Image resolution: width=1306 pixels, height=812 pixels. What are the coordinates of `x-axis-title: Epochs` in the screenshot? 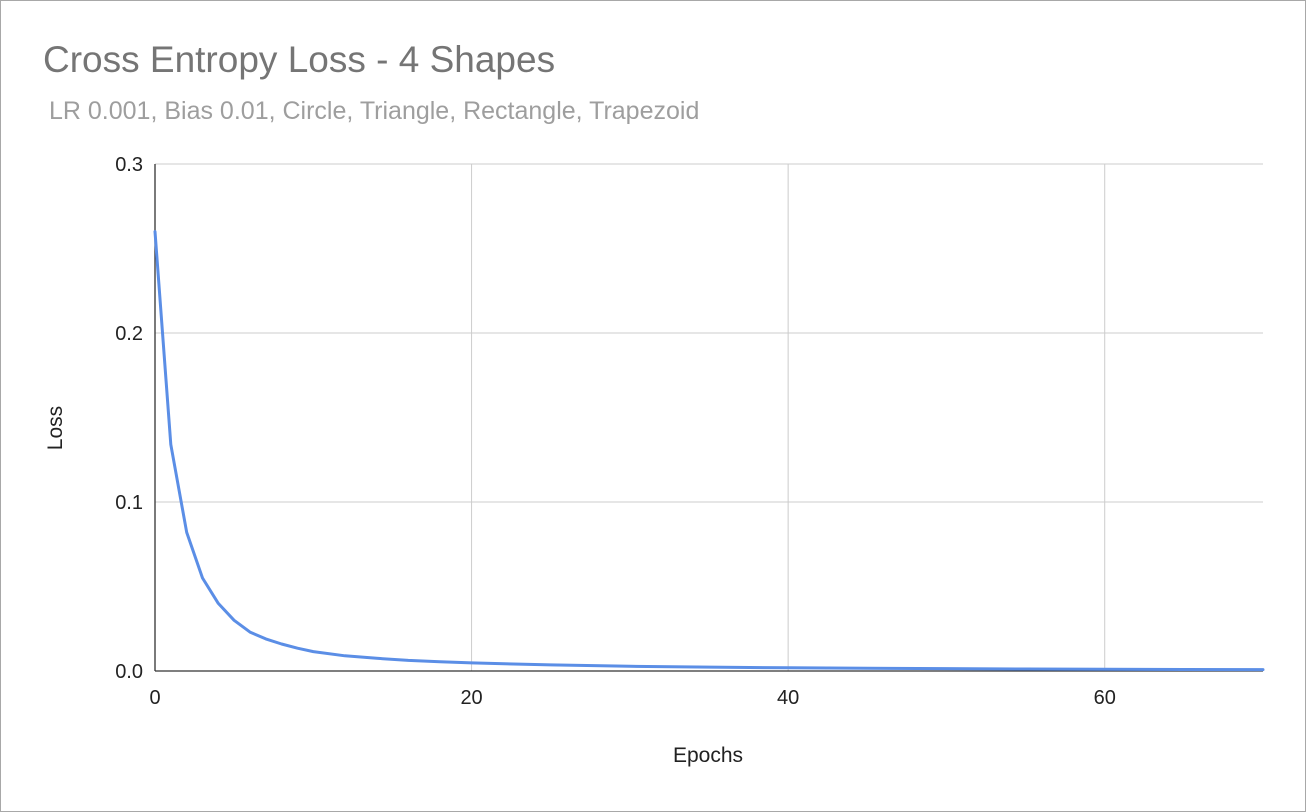 It's located at (708, 755).